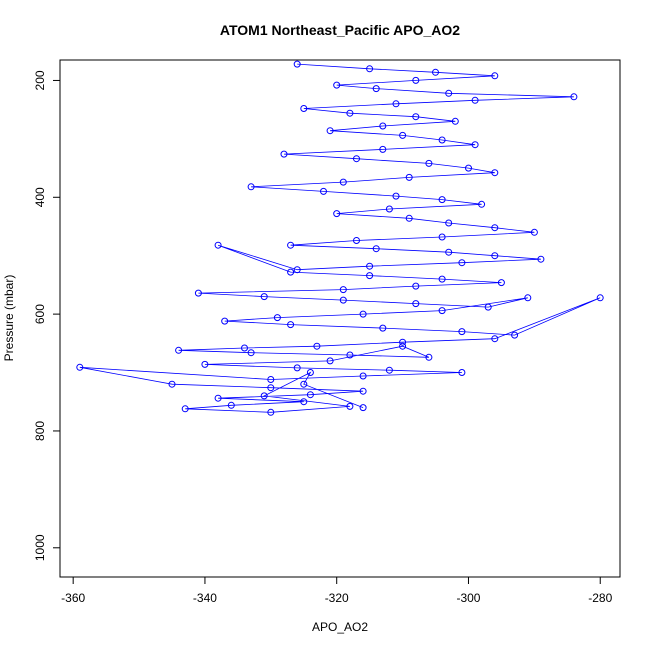 This screenshot has height=650, width=650. I want to click on y-axis: 200 400 600 800 1000, so click(47, 315).